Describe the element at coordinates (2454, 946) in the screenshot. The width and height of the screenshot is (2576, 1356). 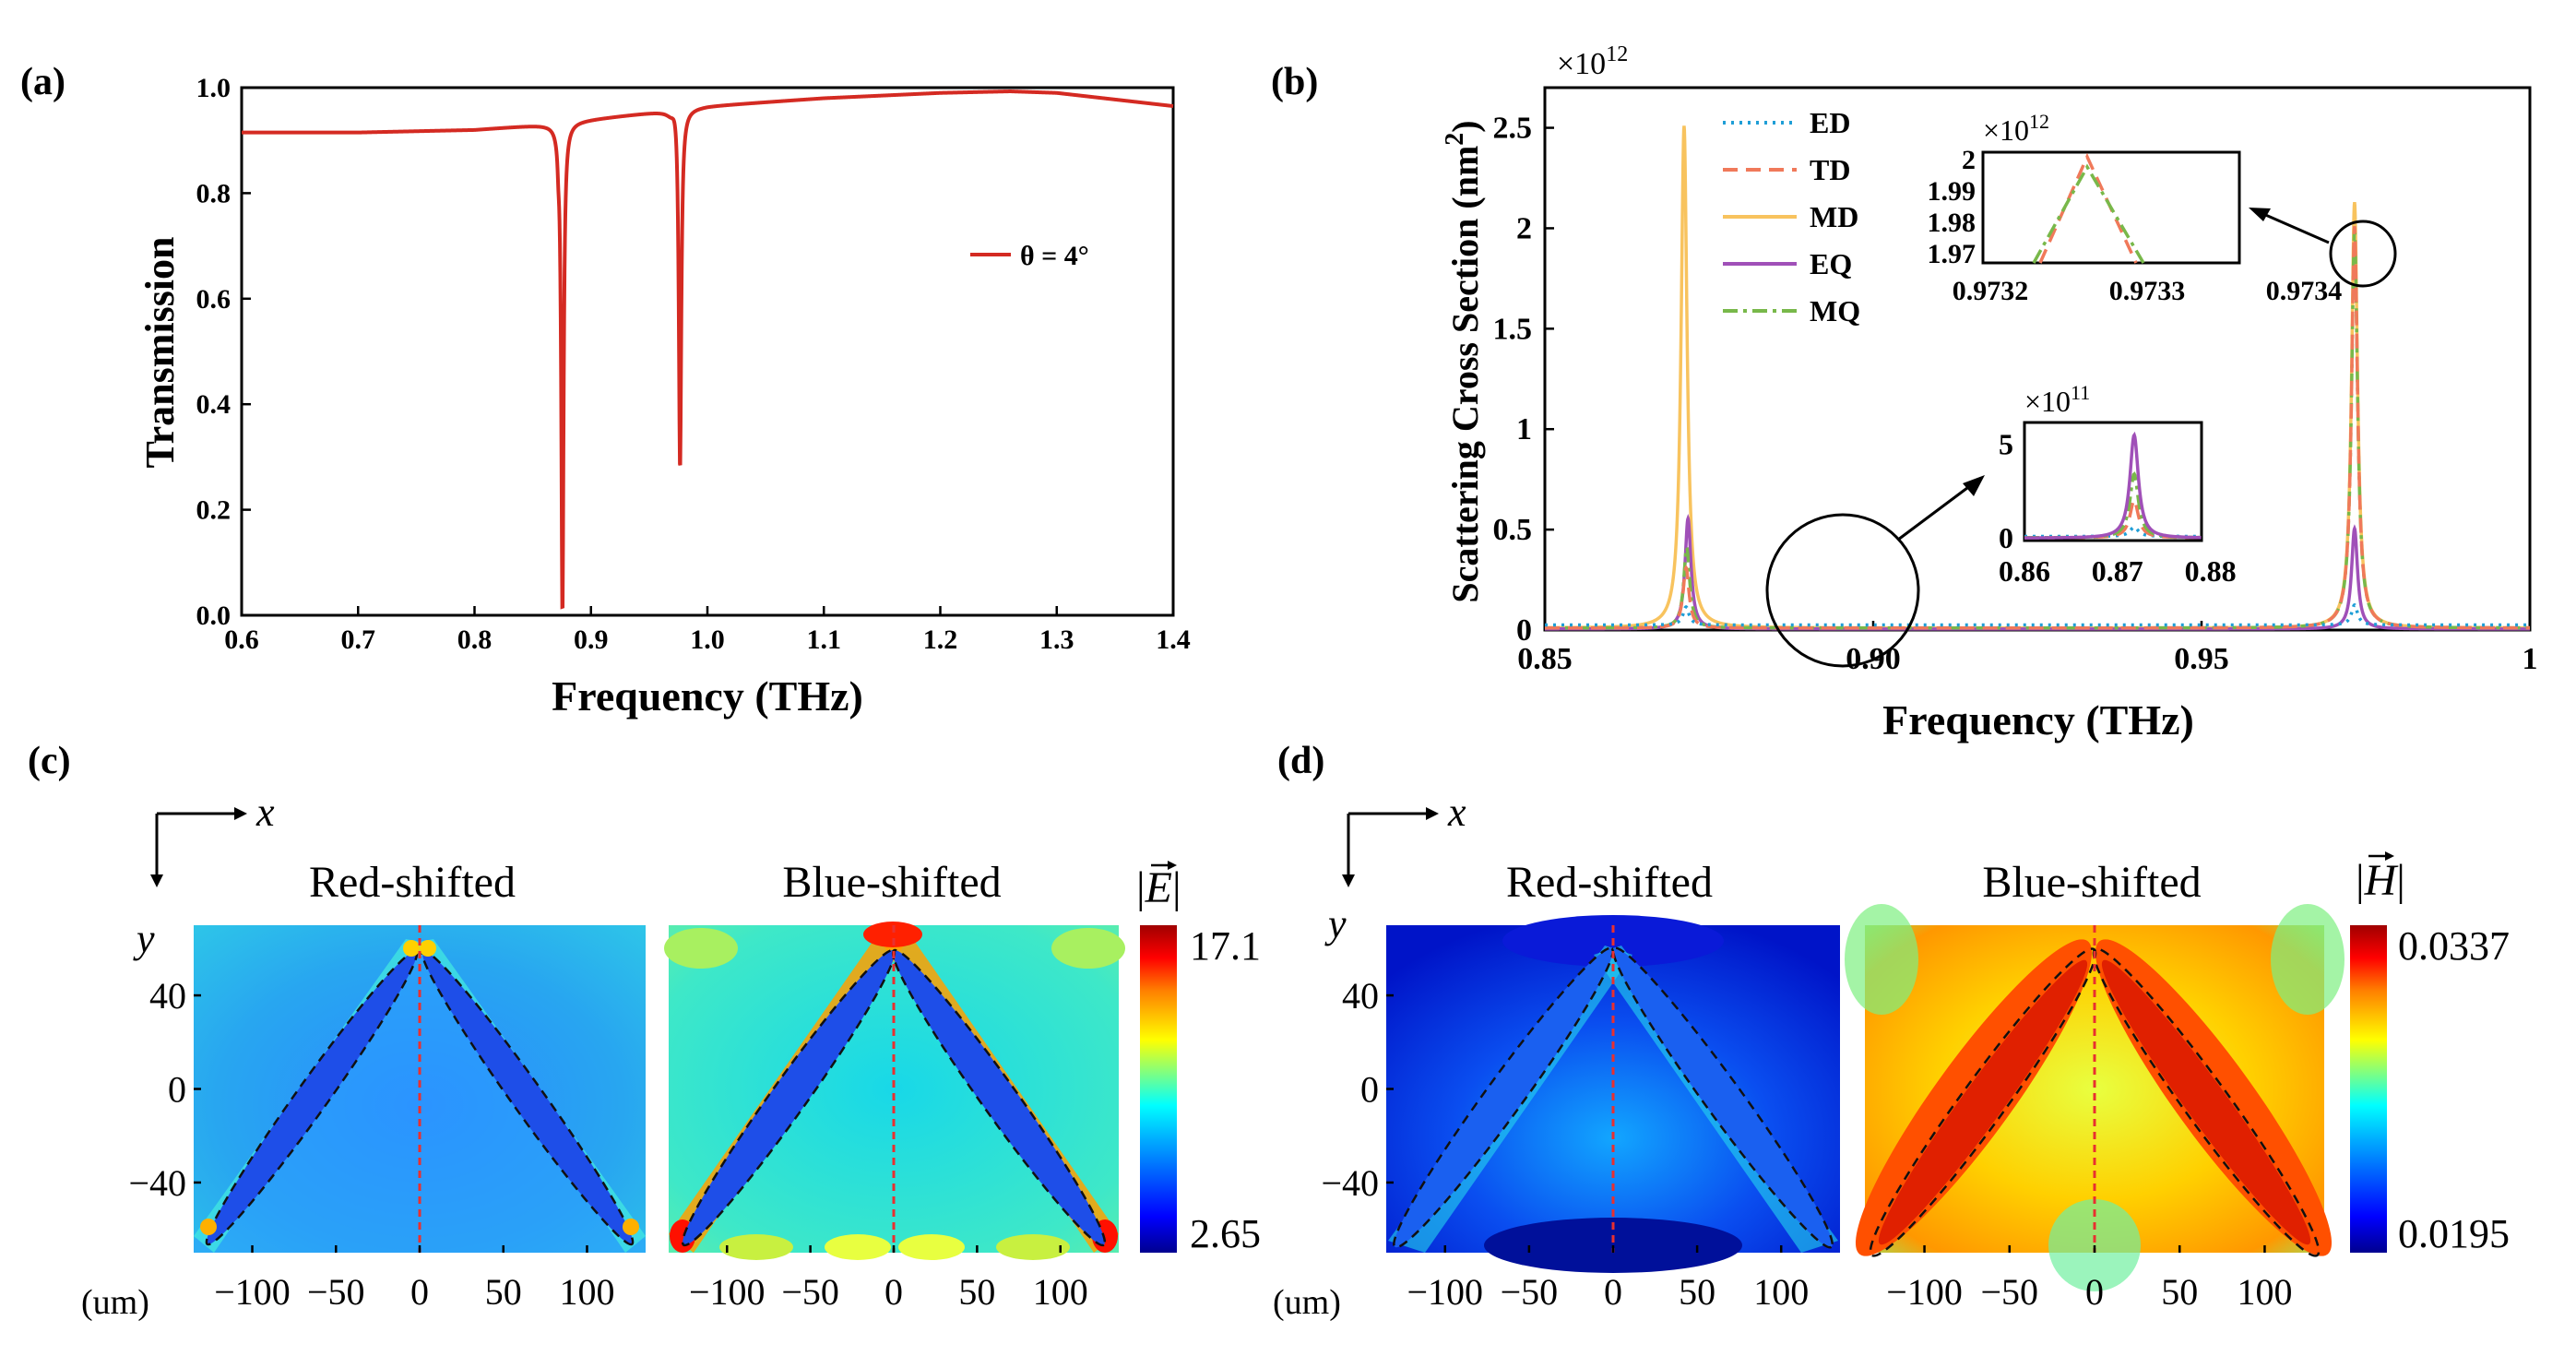
I see `panel-d-colorbar-max: 0.0337` at that location.